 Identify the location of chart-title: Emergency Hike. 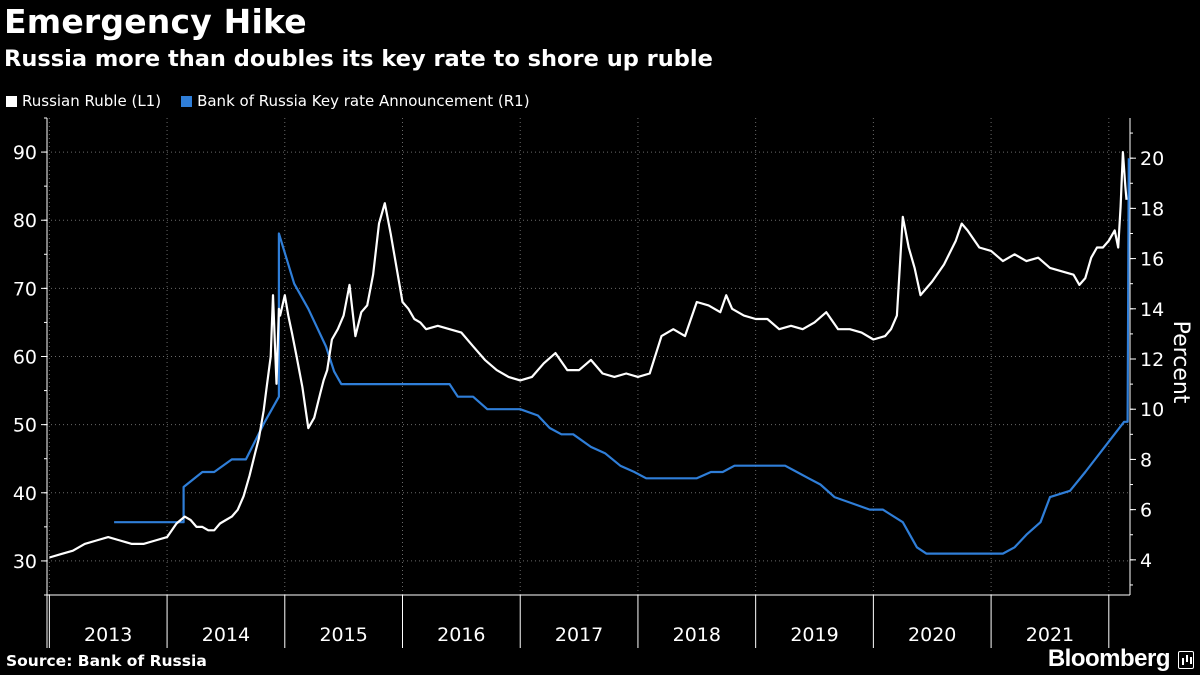
(155, 21).